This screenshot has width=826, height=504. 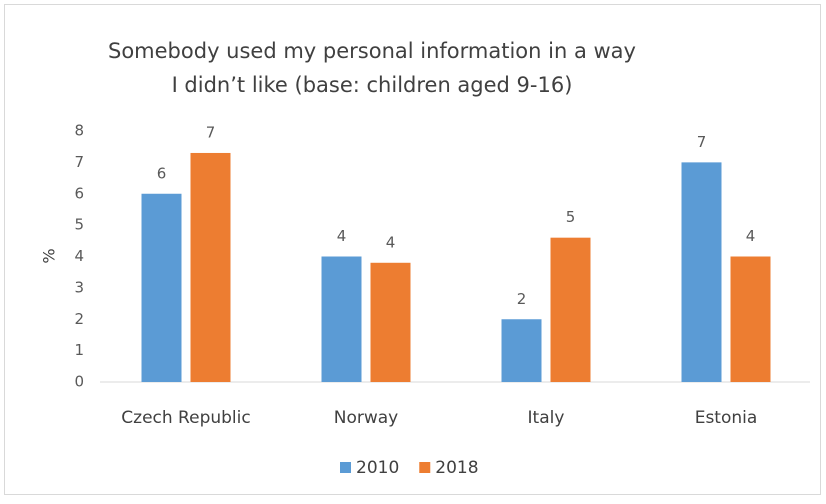 I want to click on y-tick-label: 3, so click(x=79, y=287).